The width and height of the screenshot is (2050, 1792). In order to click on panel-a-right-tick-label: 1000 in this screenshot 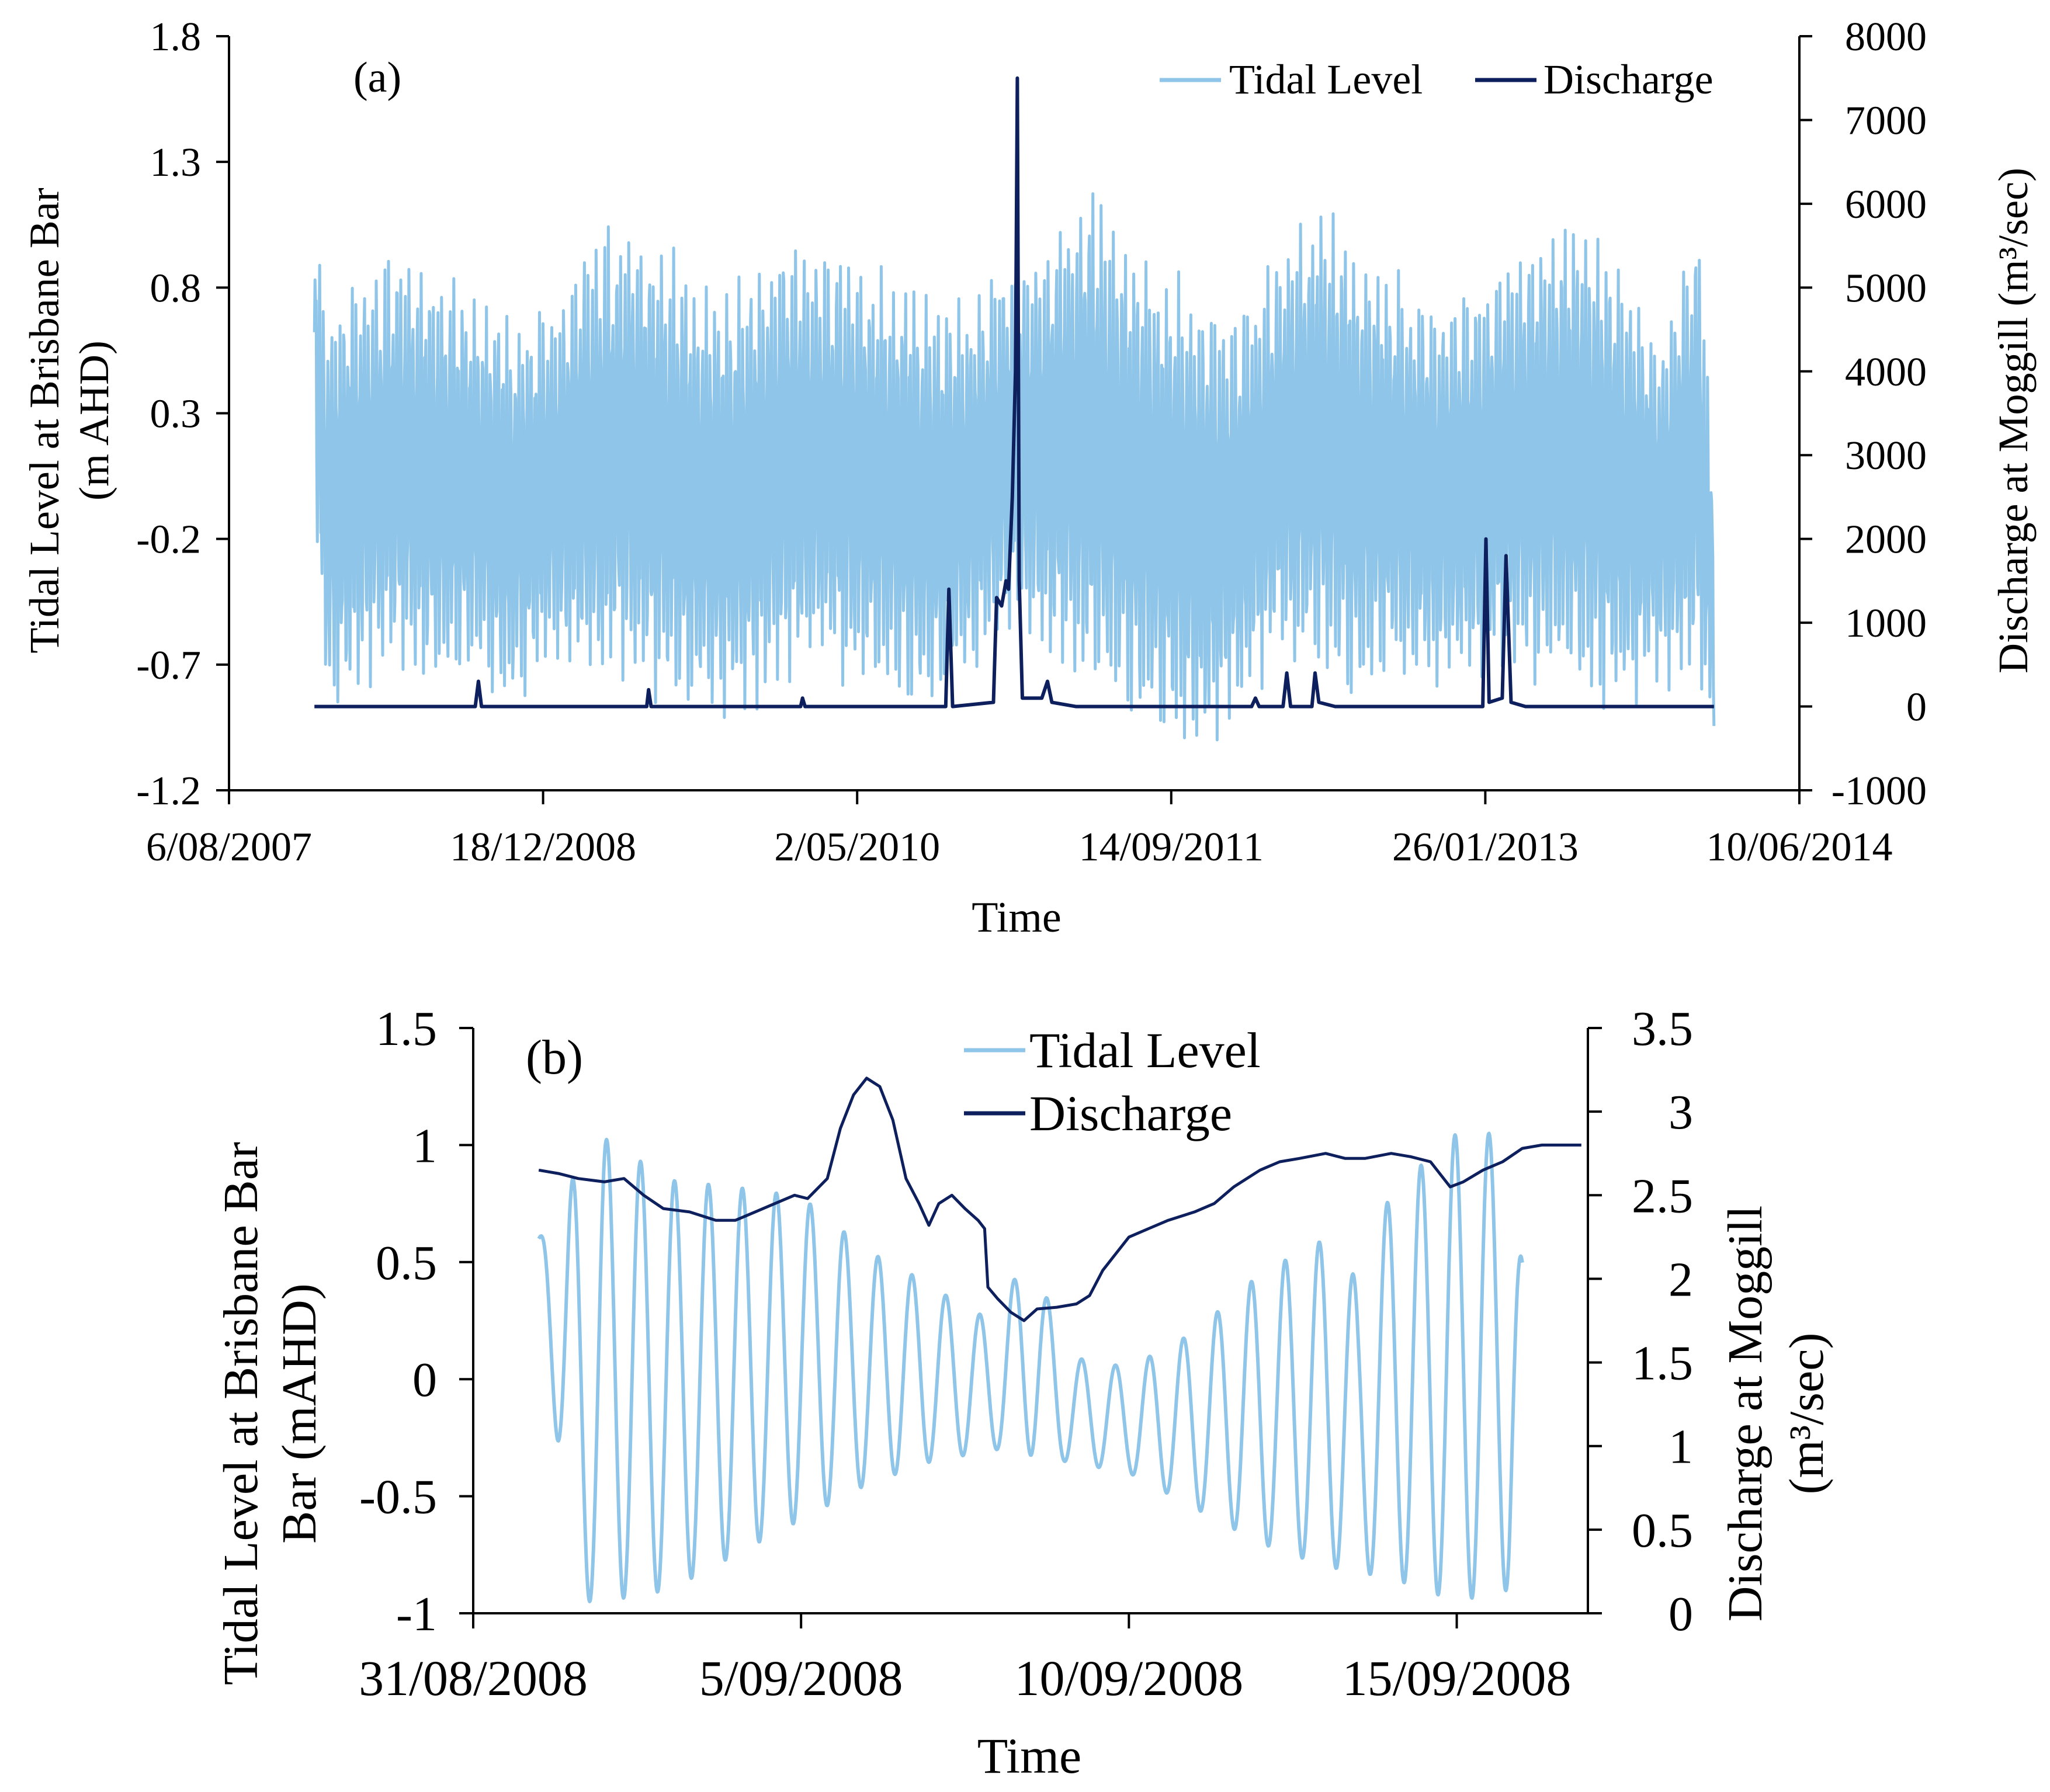, I will do `click(1886, 623)`.